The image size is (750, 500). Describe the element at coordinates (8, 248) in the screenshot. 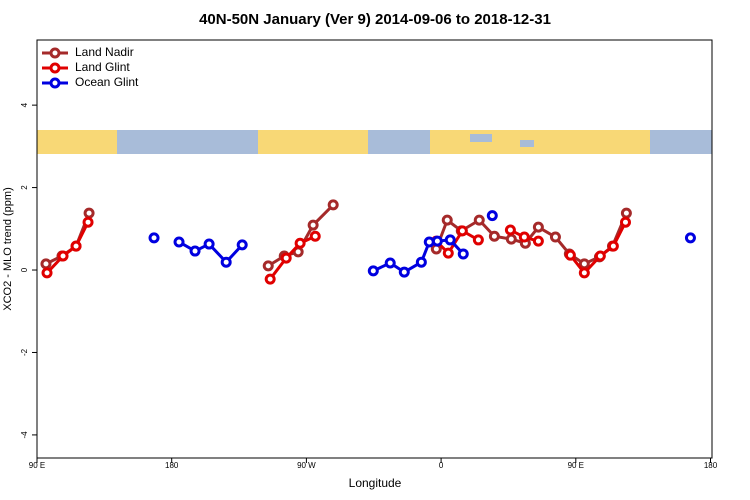

I see `y-axis-label: XCO2 - MLO trend (ppm)` at that location.